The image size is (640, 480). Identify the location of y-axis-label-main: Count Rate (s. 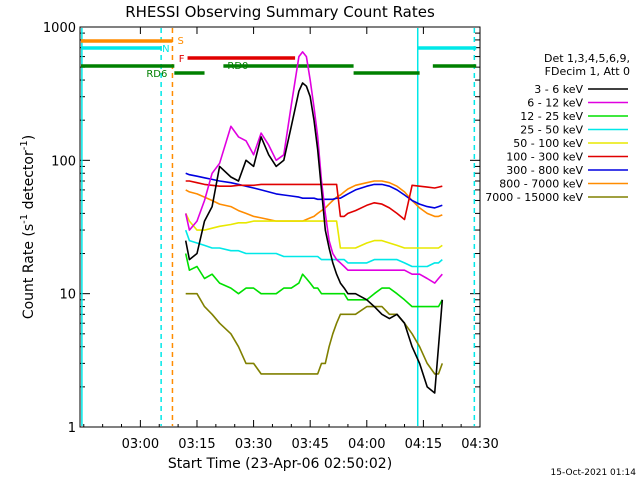
(29, 271).